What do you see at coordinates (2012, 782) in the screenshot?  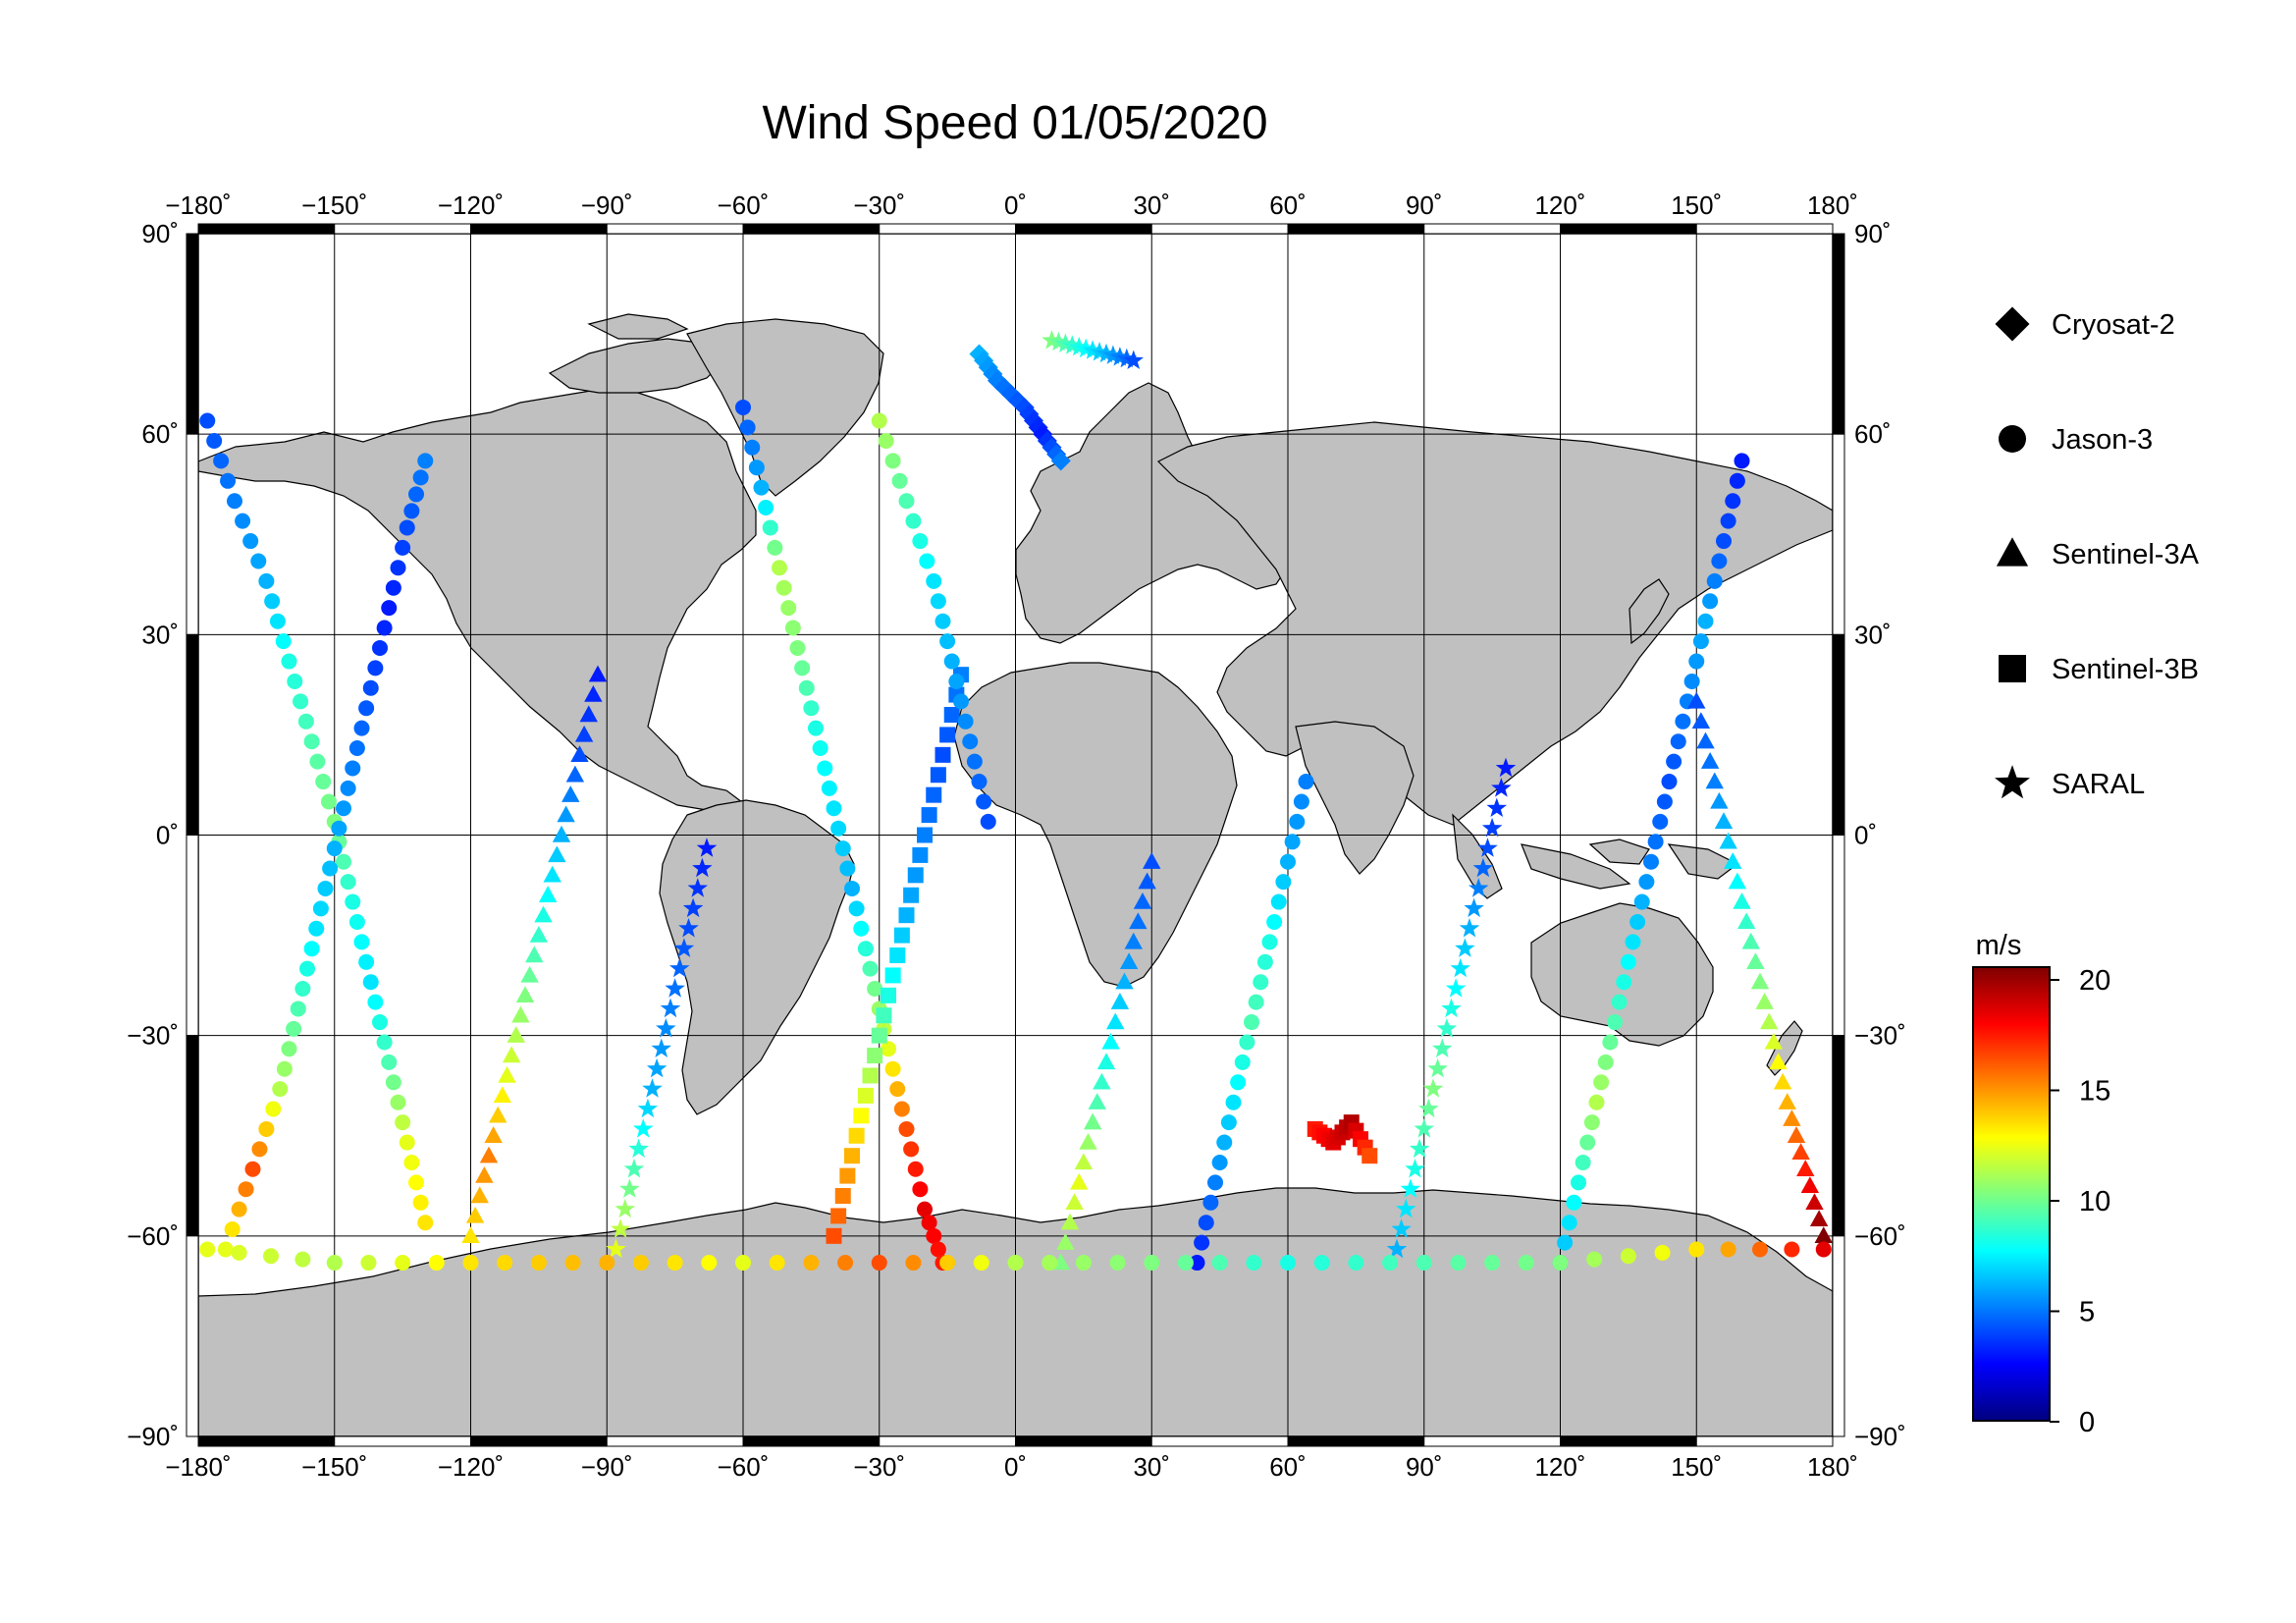 I see `star-legend-symbol` at bounding box center [2012, 782].